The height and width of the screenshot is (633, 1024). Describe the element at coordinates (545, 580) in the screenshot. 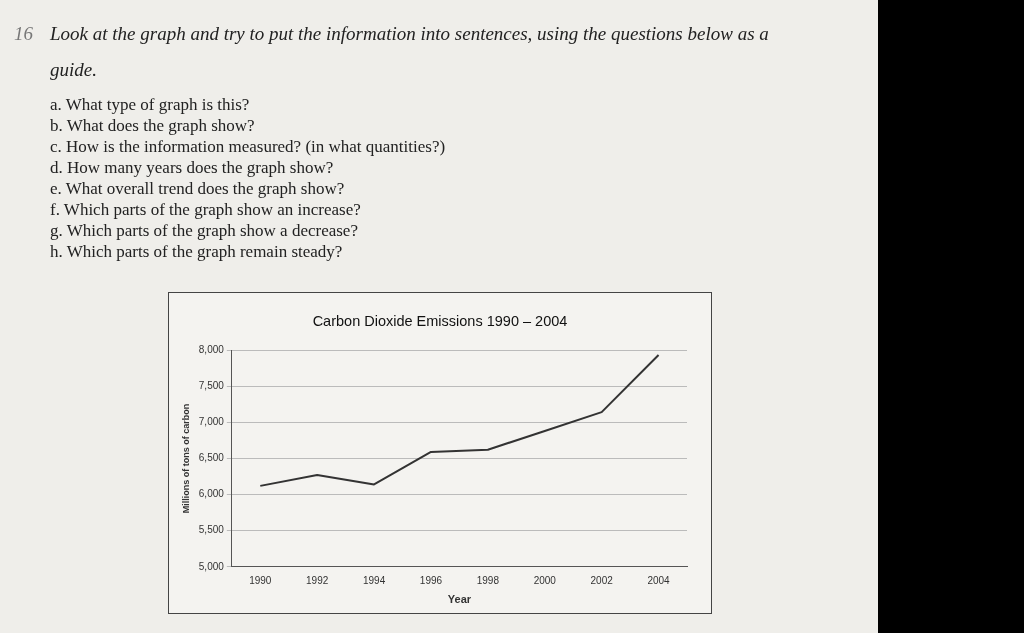

I see `x-tick-label: 2000` at that location.